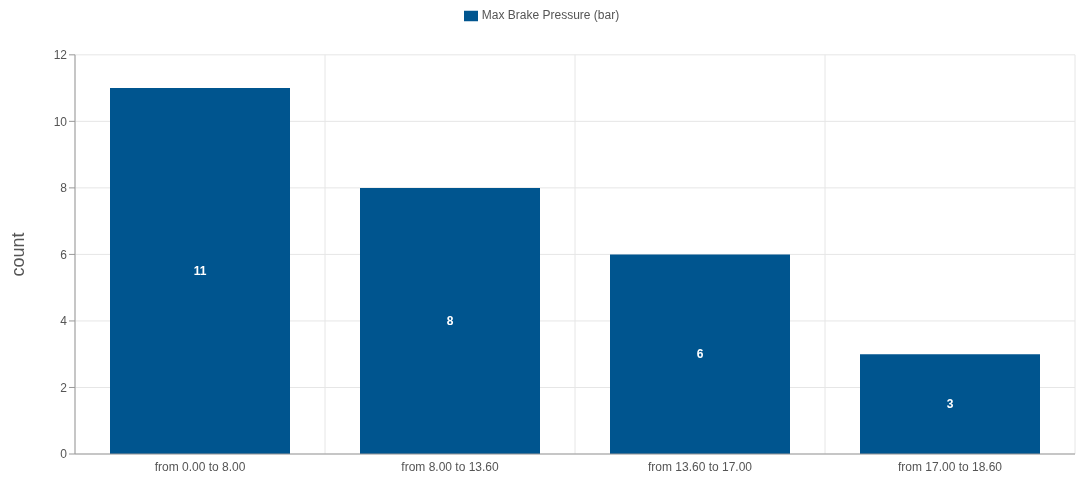 This screenshot has height=500, width=1087. I want to click on y-tick-label: 8, so click(64, 188).